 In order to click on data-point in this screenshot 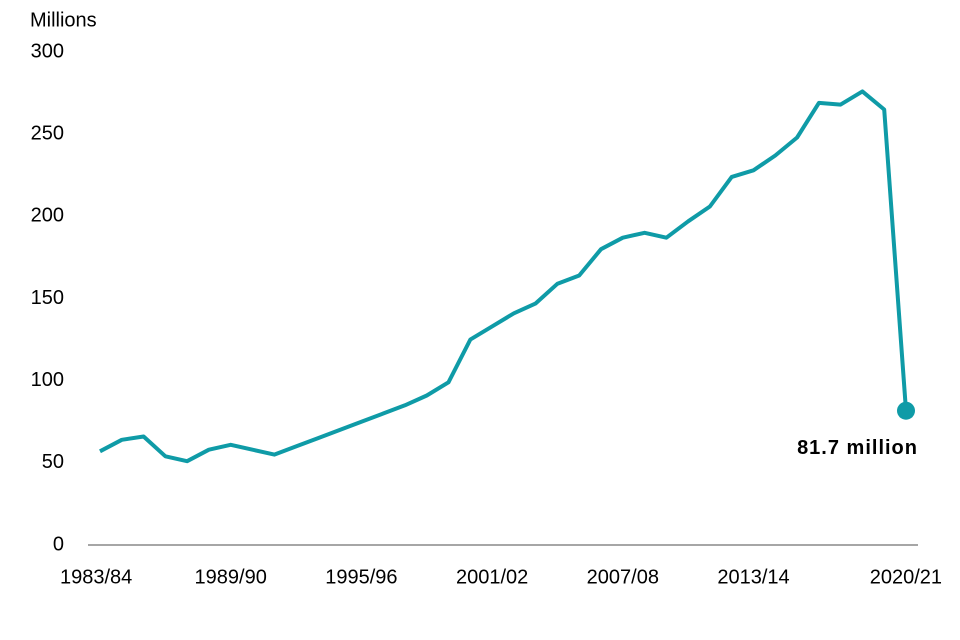, I will do `click(906, 410)`.